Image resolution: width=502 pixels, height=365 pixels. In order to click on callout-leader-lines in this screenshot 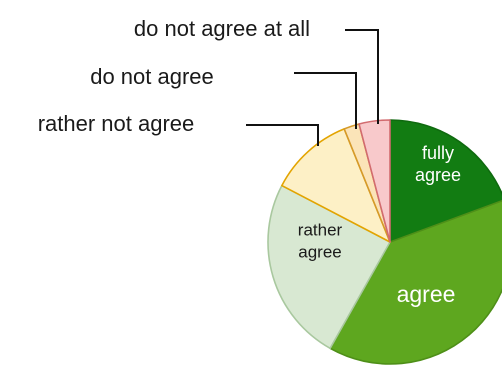, I will do `click(312, 87)`.